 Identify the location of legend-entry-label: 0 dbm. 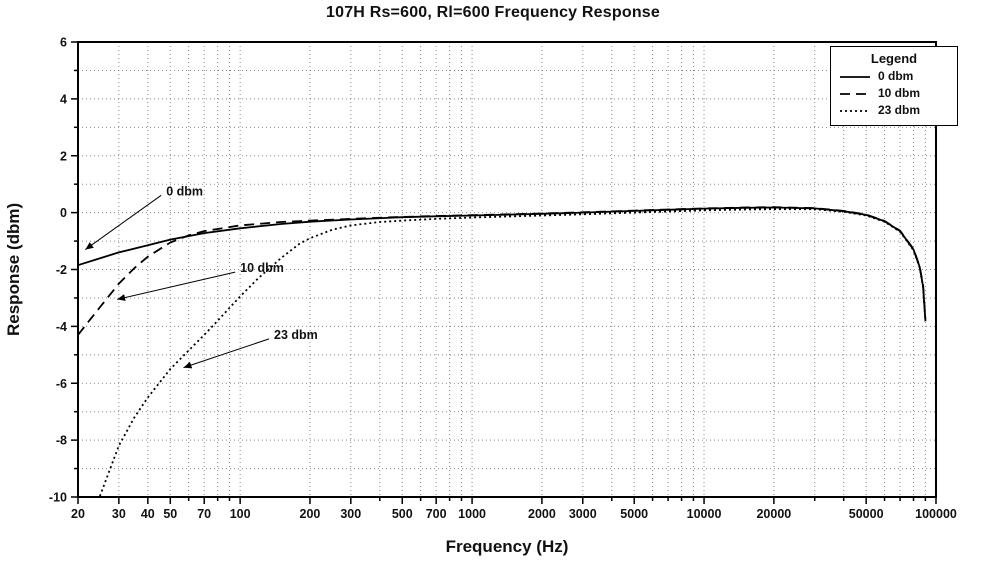
(896, 76).